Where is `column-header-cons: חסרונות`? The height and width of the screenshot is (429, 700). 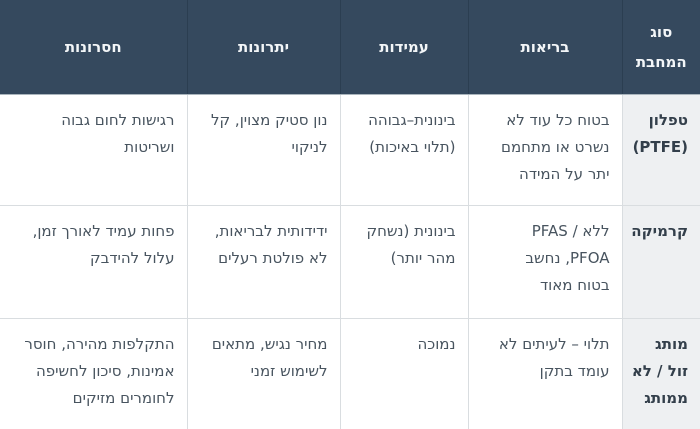
column-header-cons: חסרונות is located at coordinates (93, 47).